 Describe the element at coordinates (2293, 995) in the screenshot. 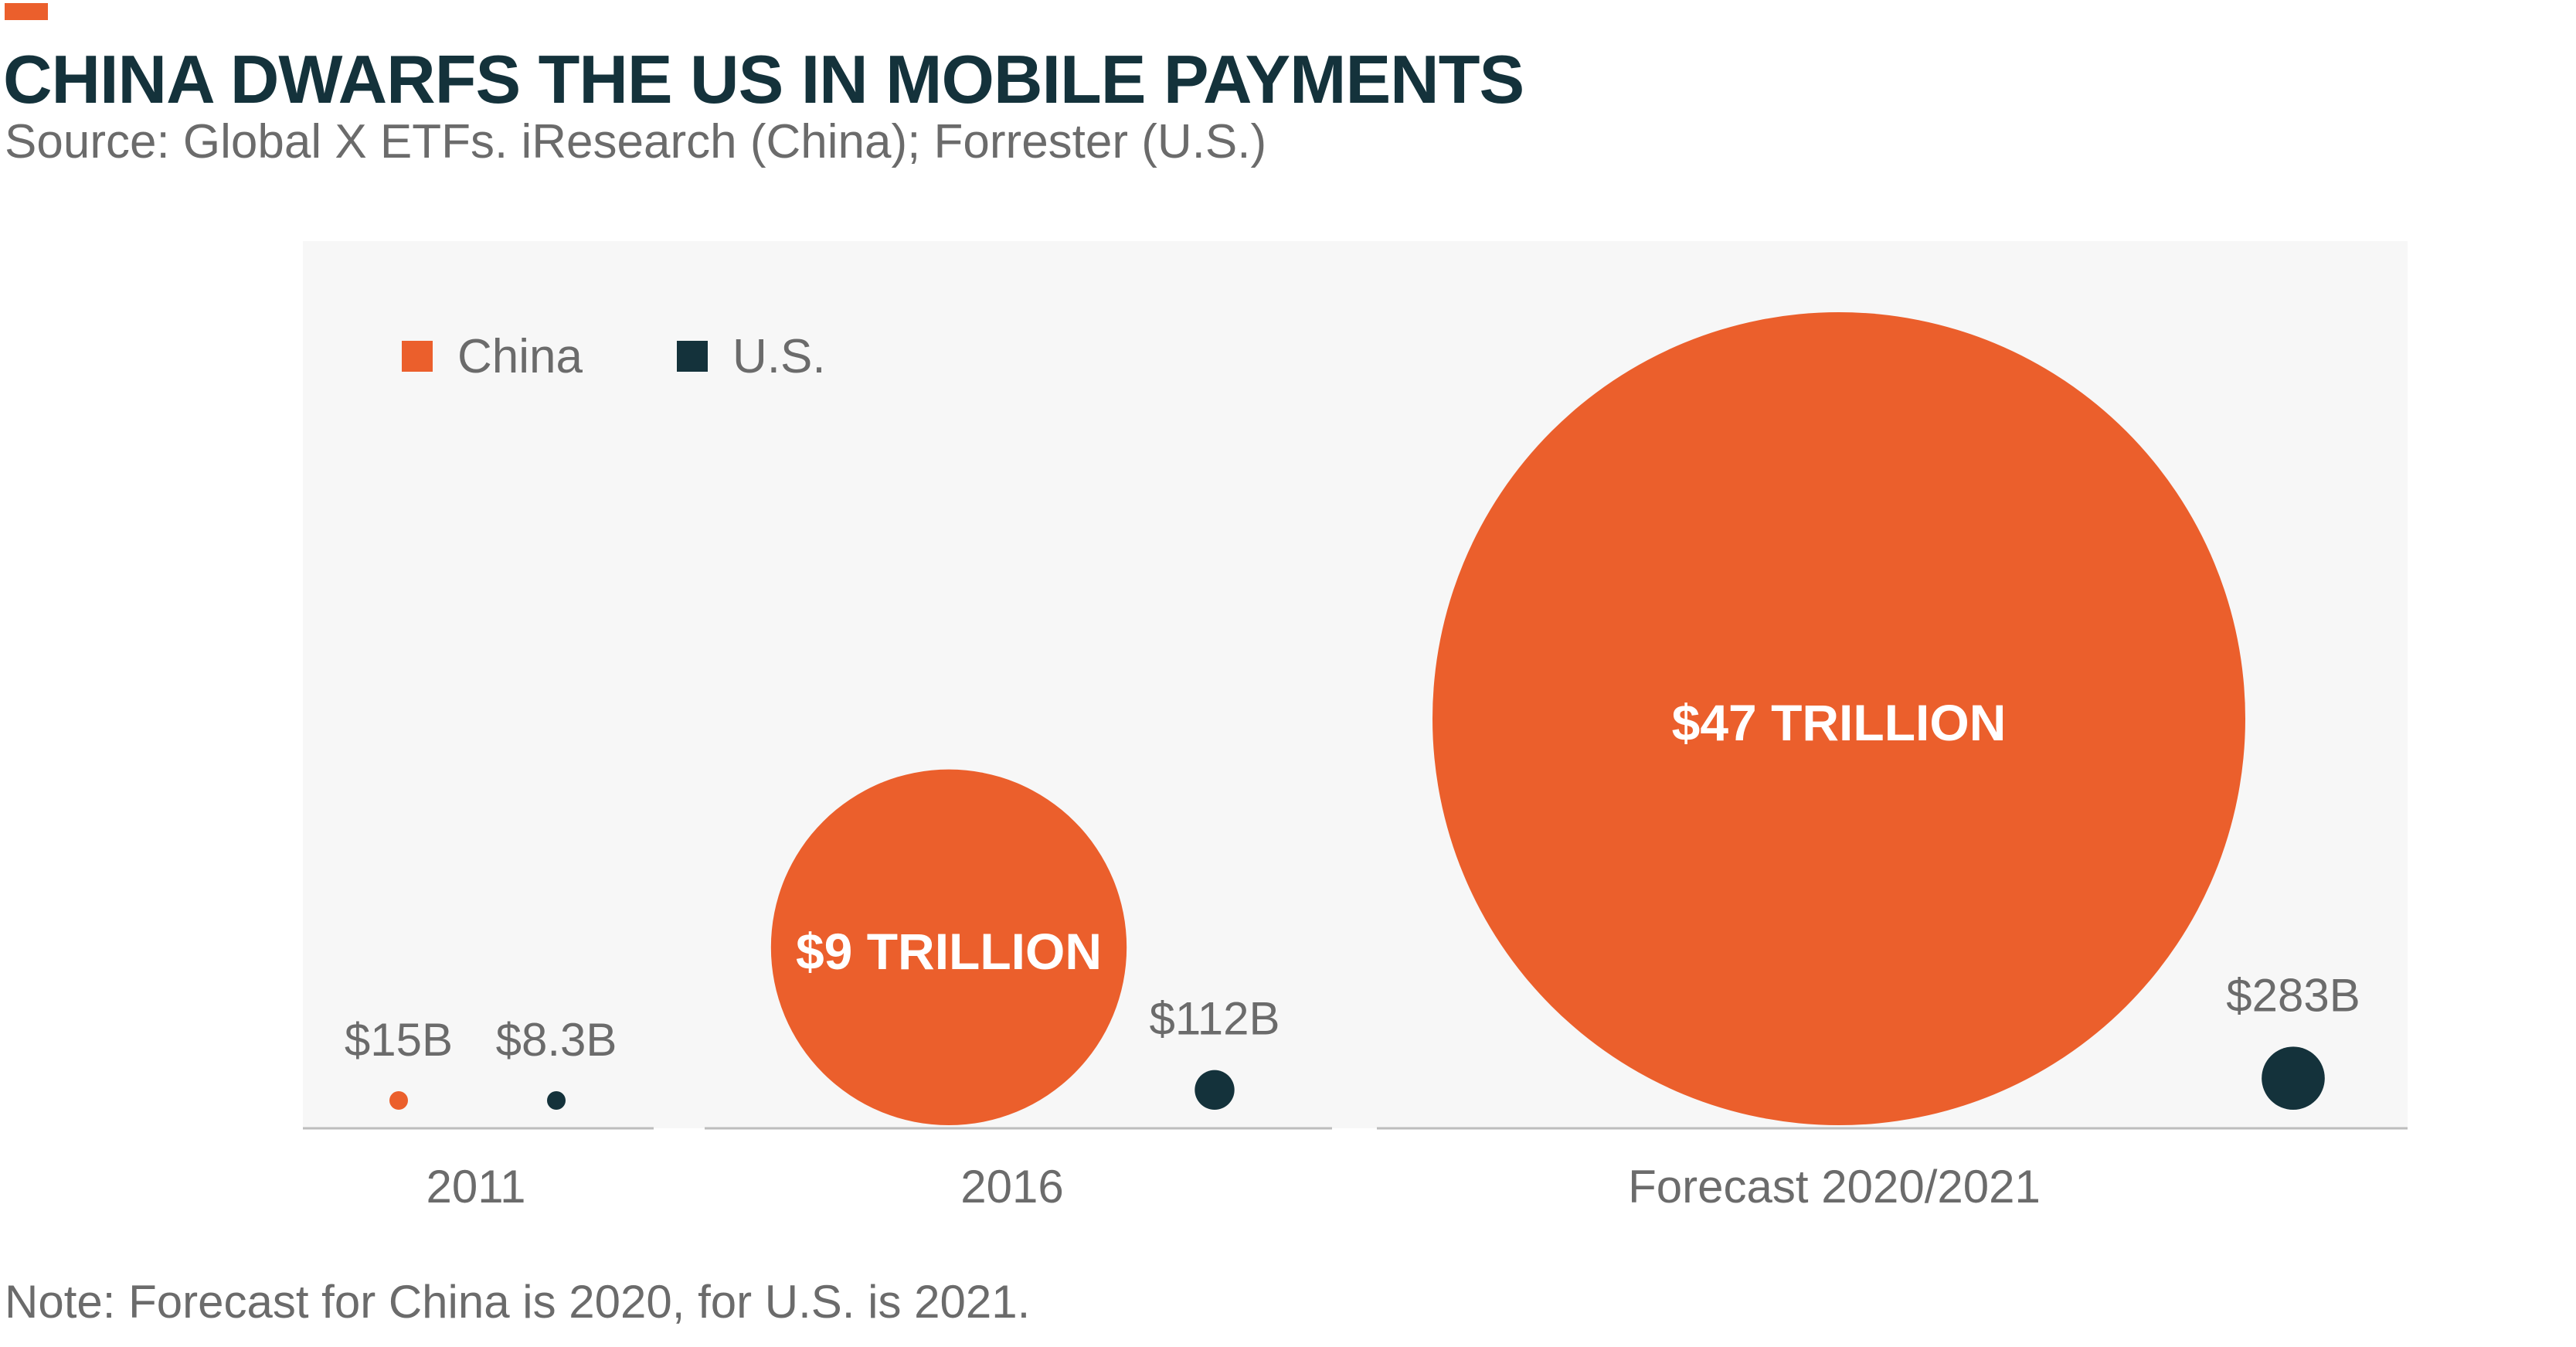

I see `data-label: $283B` at that location.